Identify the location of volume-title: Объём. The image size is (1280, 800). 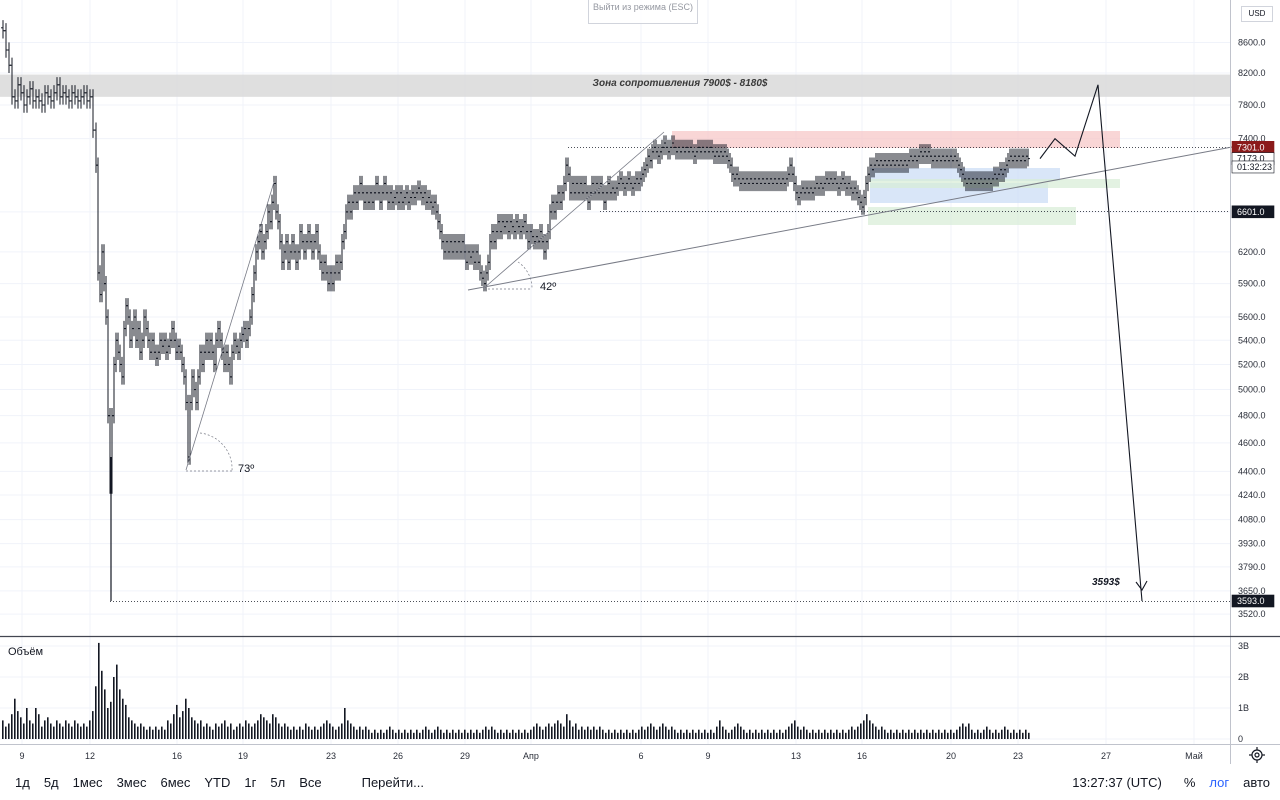
(26, 652).